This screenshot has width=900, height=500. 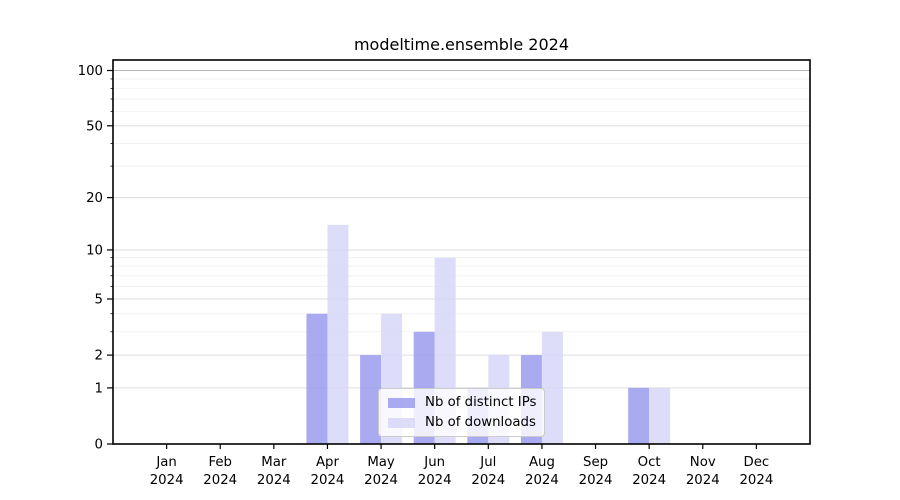 I want to click on legend-item-downloads: Nb of downloads, so click(x=462, y=422).